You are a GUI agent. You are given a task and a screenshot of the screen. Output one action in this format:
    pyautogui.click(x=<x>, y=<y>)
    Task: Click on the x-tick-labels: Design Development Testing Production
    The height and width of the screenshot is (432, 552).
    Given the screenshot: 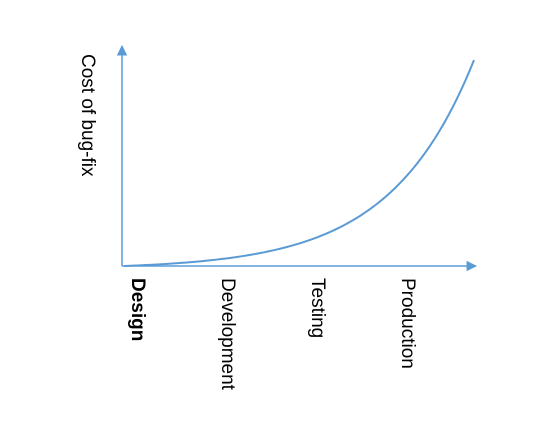 What is the action you would take?
    pyautogui.click(x=272, y=334)
    